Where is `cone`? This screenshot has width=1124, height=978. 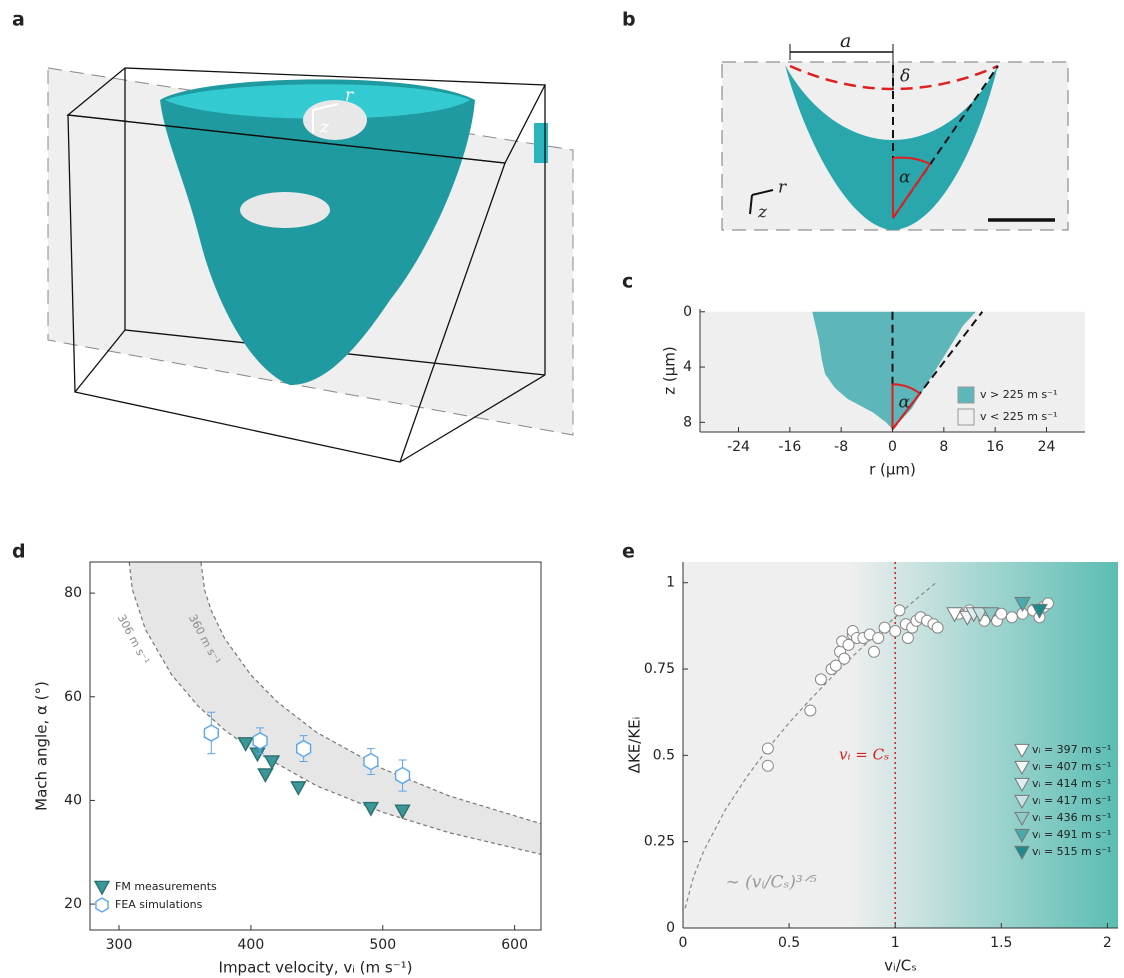
cone is located at coordinates (317, 232).